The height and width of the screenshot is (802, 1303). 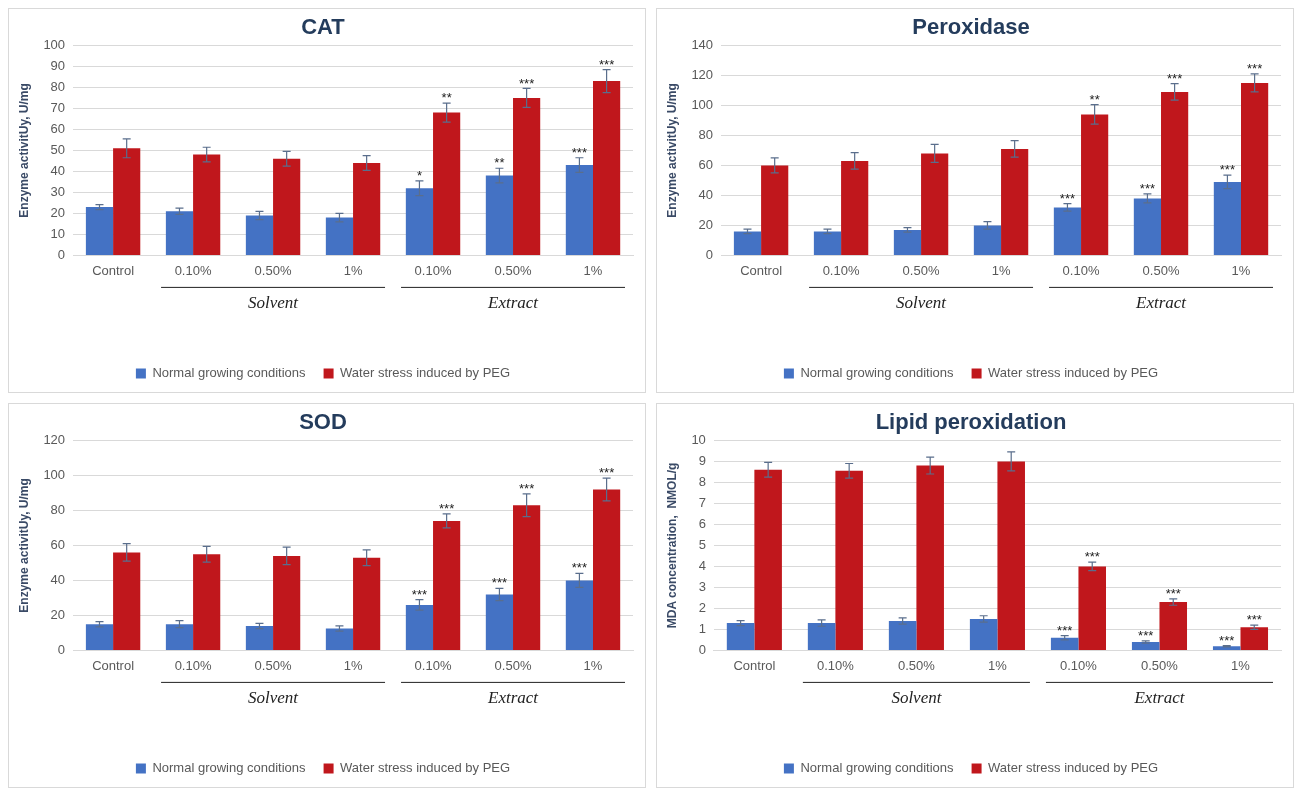 I want to click on y-tick-label: 7, so click(x=702, y=502).